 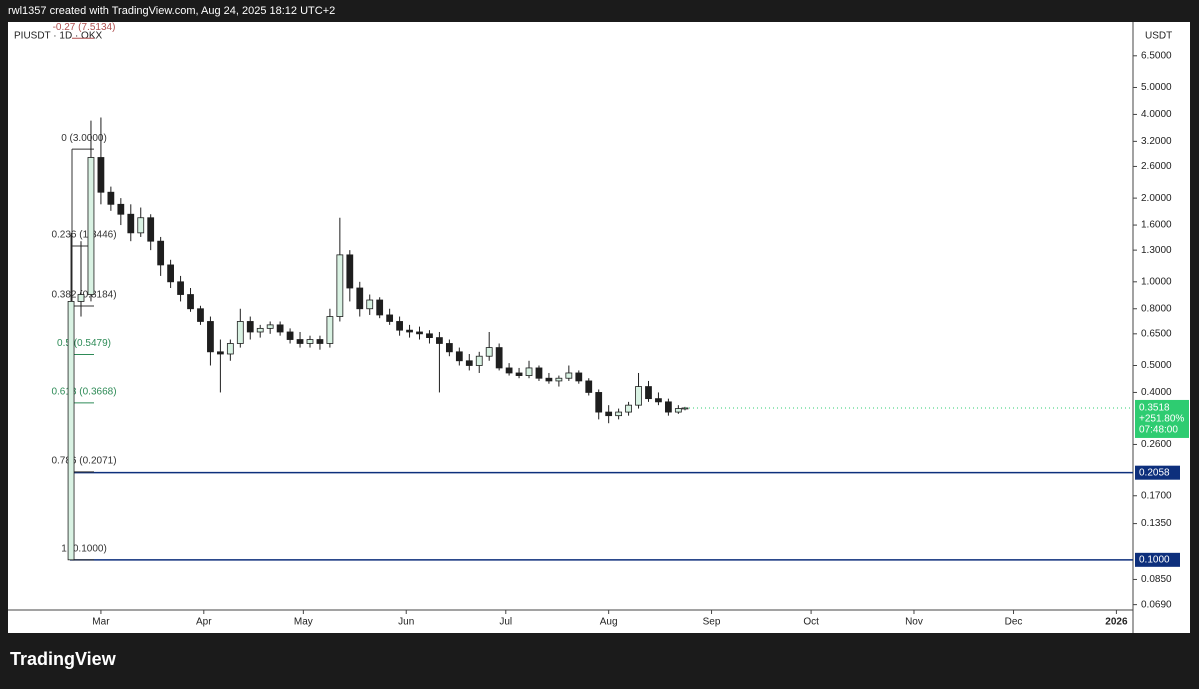 I want to click on fib-label: 1 (0.1000), so click(x=84, y=548).